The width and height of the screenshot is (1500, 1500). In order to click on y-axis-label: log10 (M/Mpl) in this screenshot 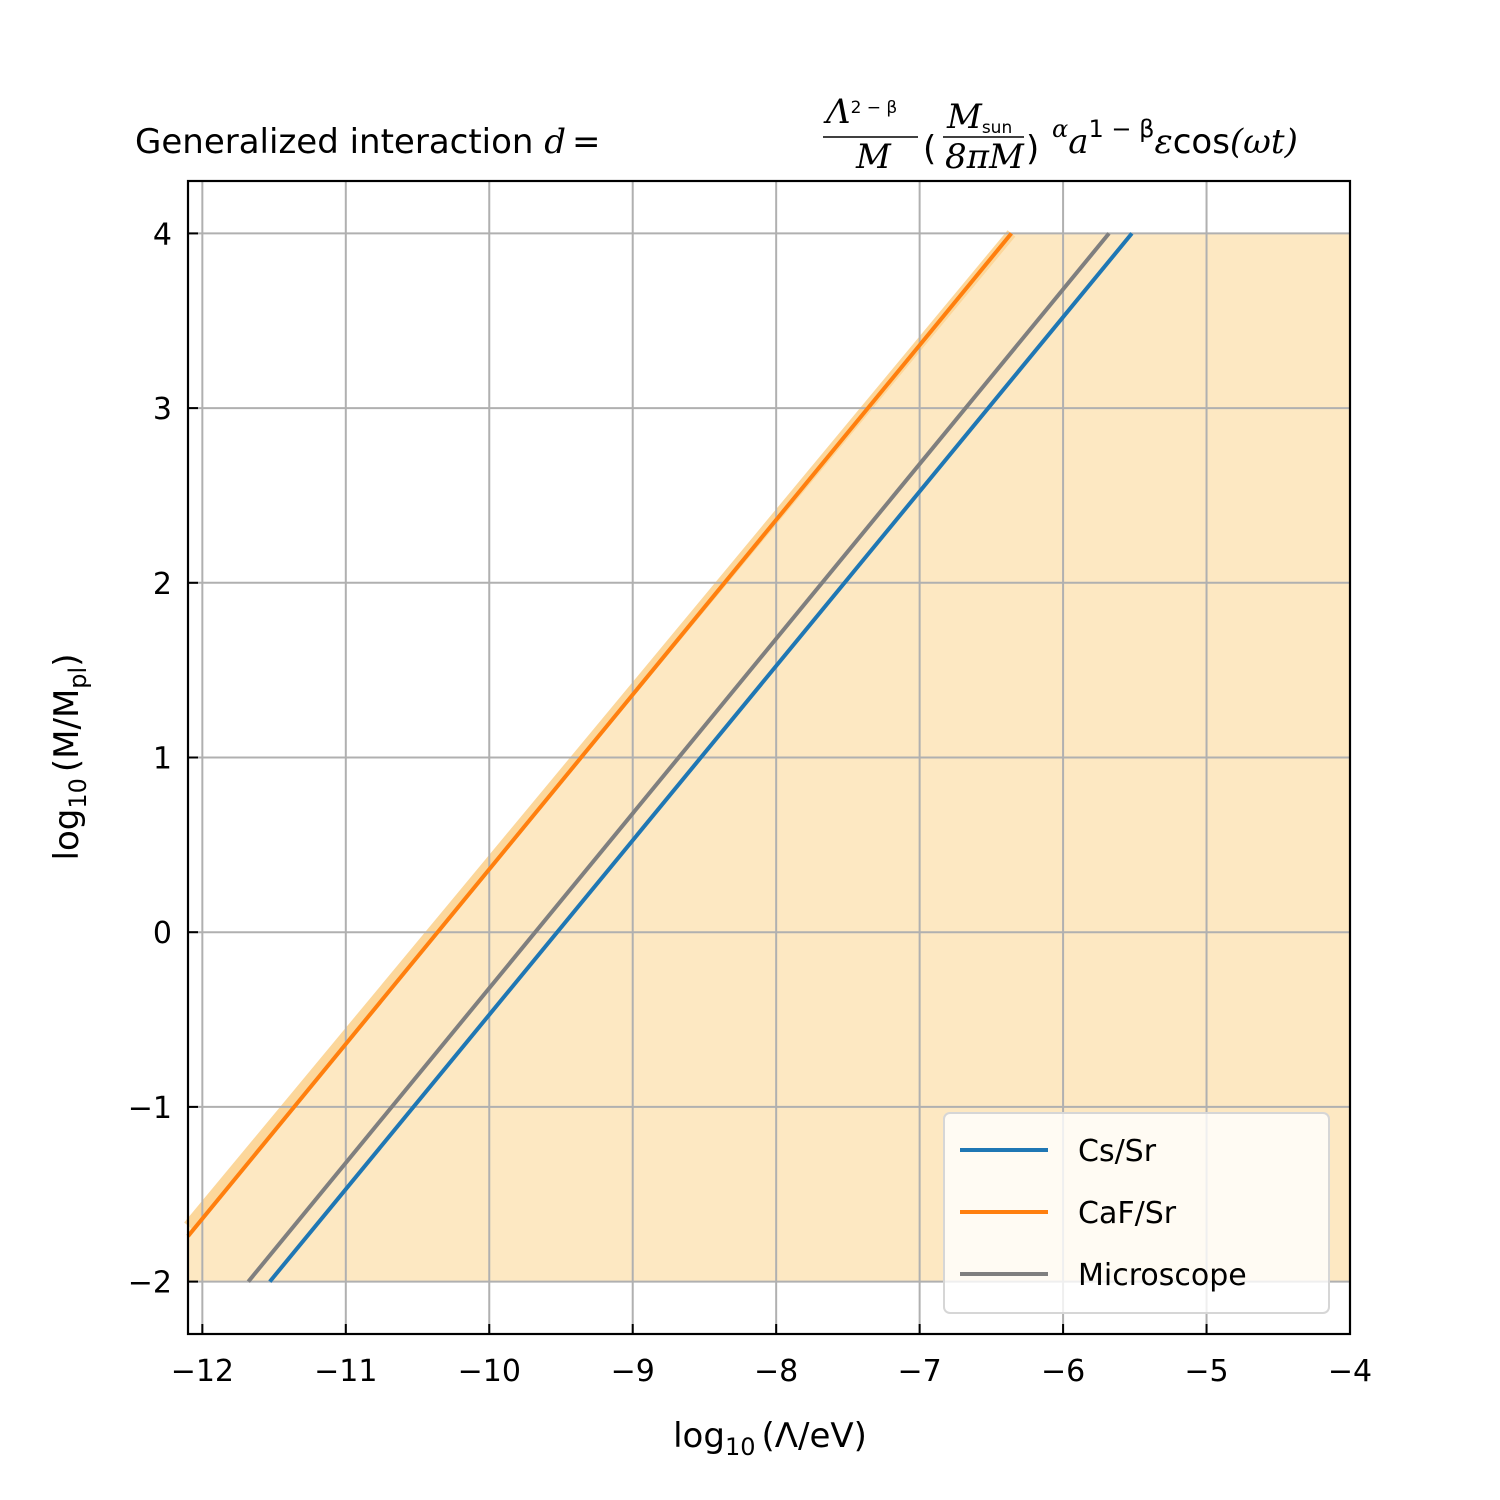, I will do `click(69, 757)`.